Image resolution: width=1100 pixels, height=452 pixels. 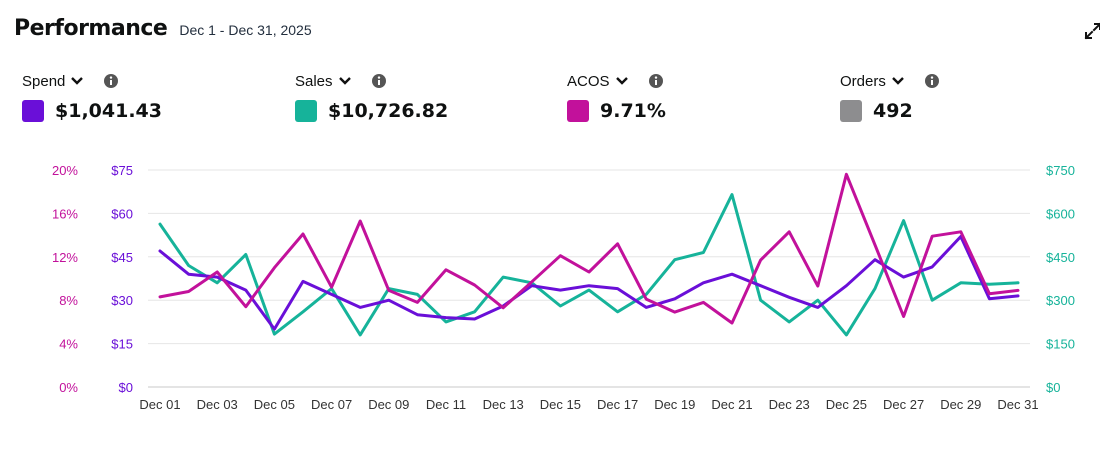 What do you see at coordinates (789, 404) in the screenshot?
I see `x-tick-label: Dec 23` at bounding box center [789, 404].